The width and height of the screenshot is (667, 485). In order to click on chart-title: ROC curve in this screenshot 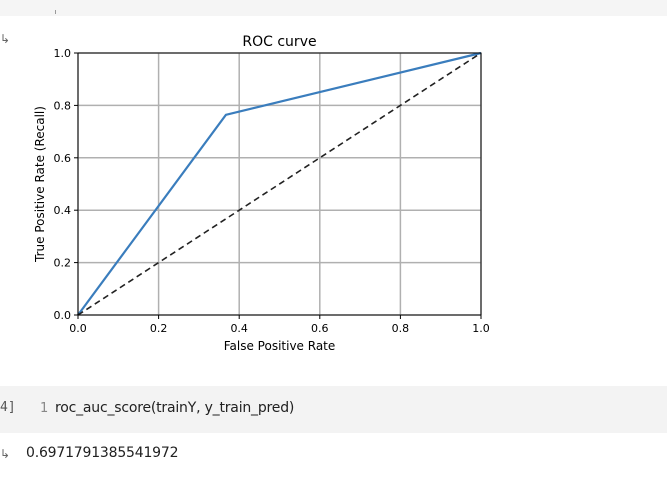, I will do `click(279, 42)`.